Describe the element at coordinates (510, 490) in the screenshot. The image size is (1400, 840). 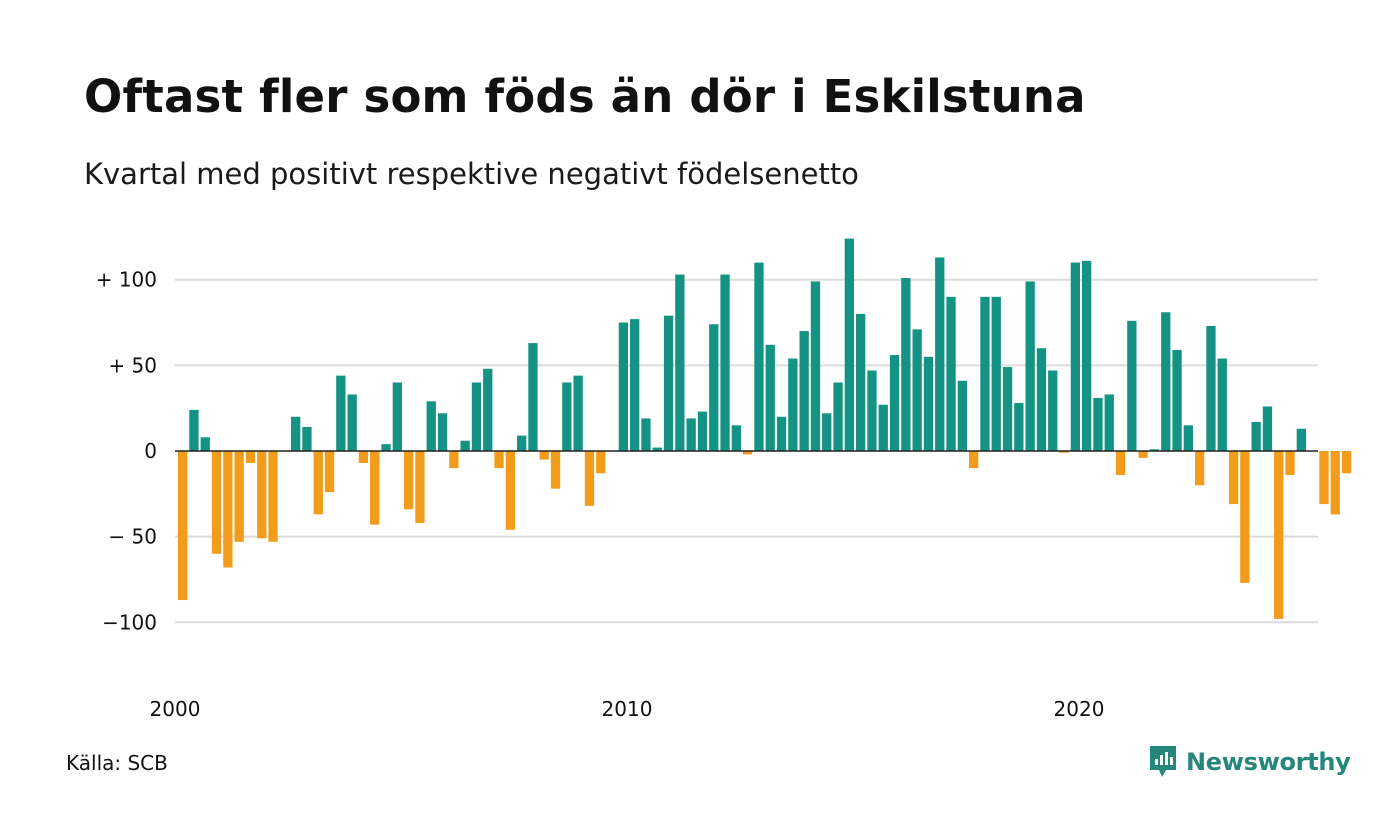
I see `bar-2007K2` at that location.